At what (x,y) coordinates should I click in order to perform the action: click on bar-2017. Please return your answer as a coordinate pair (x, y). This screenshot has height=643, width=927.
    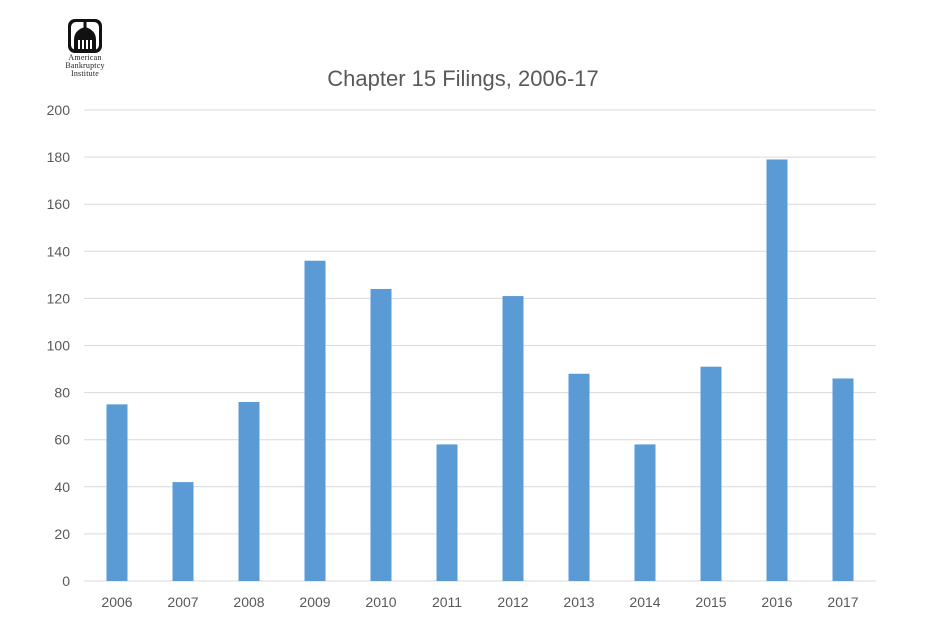
    Looking at the image, I should click on (843, 479).